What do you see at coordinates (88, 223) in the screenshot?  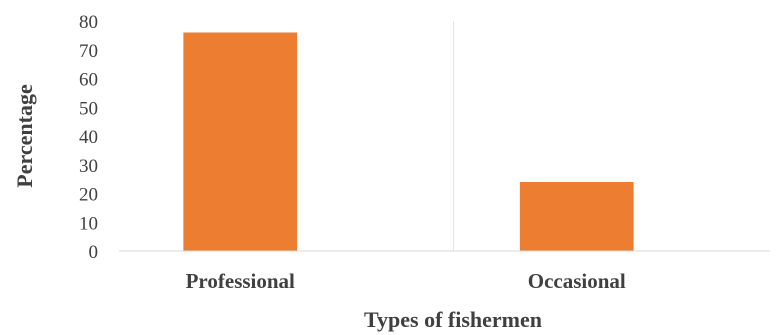 I see `y-tick-label: 10` at bounding box center [88, 223].